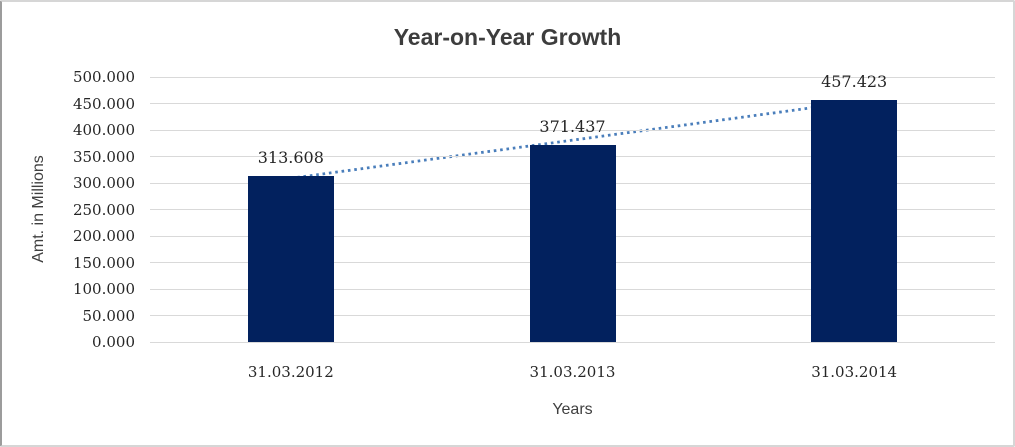 This screenshot has width=1015, height=447. I want to click on chart-title: Year-on-Year Growth, so click(507, 37).